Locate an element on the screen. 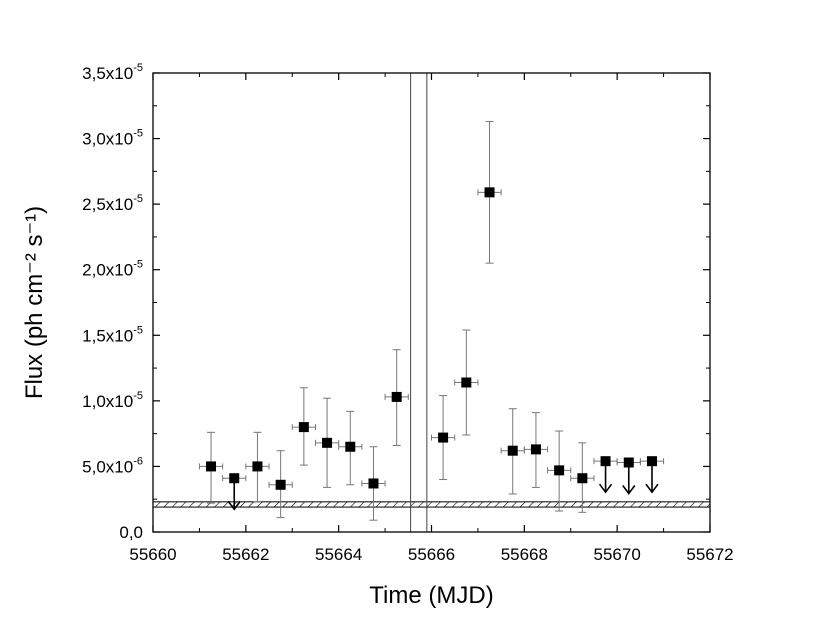 The image size is (824, 637). x-tick-label: 55668 is located at coordinates (524, 554).